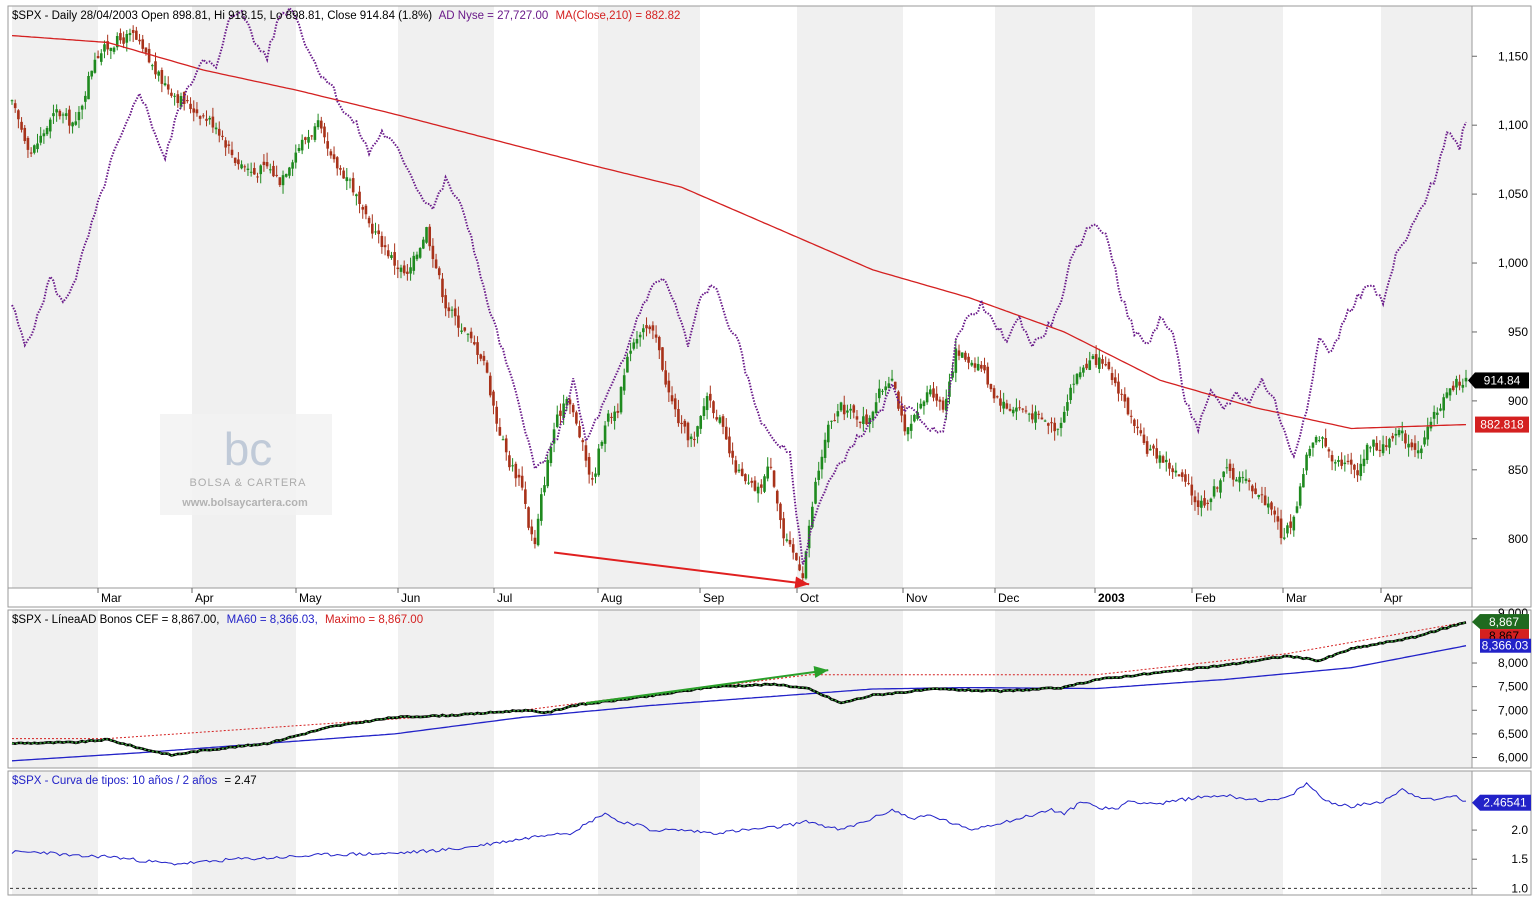 This screenshot has height=904, width=1539. I want to click on price-header-ma: MA(Close,210) = 882.82, so click(617, 16).